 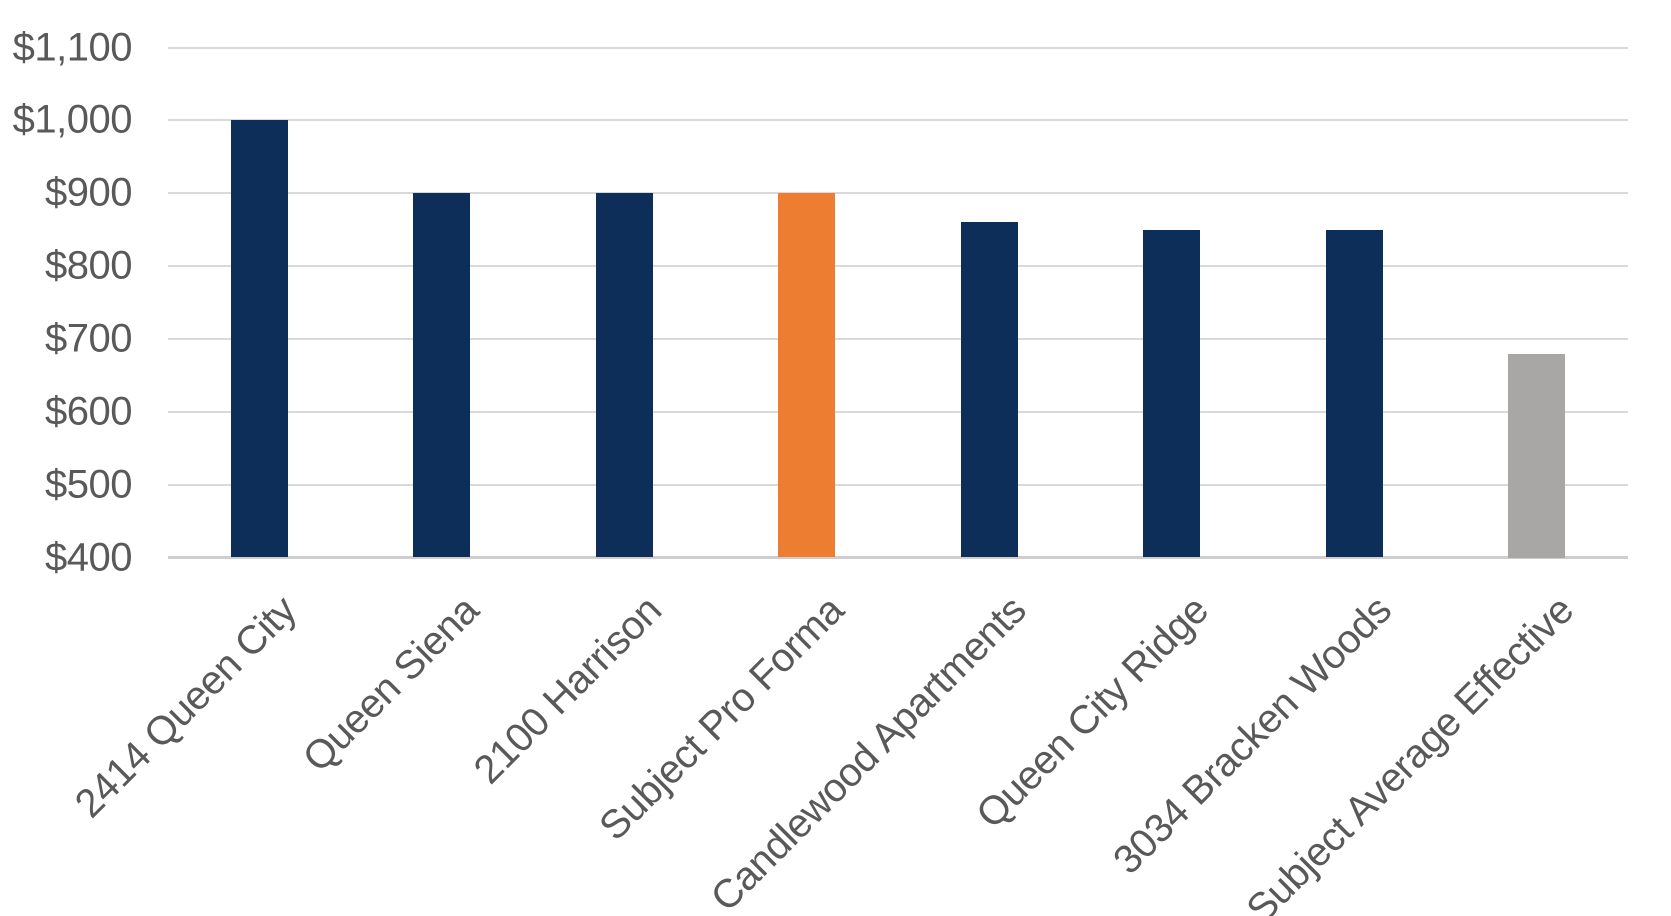 I want to click on y-axis-tick-label: $1,100, so click(x=72, y=47).